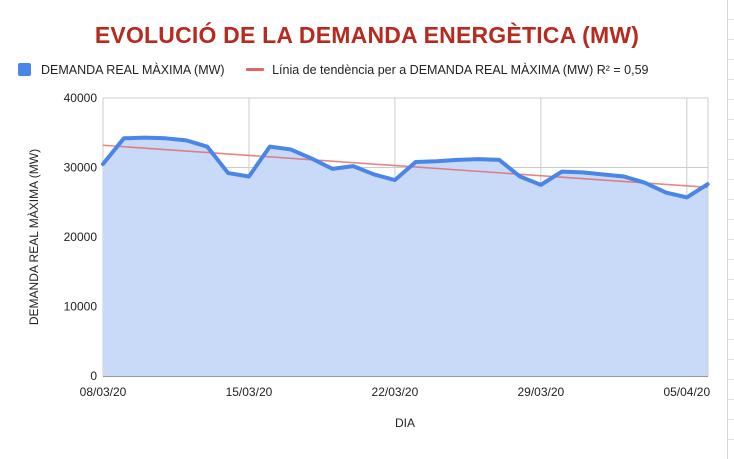 This screenshot has height=459, width=734. What do you see at coordinates (24, 70) in the screenshot?
I see `legend-swatch-series` at bounding box center [24, 70].